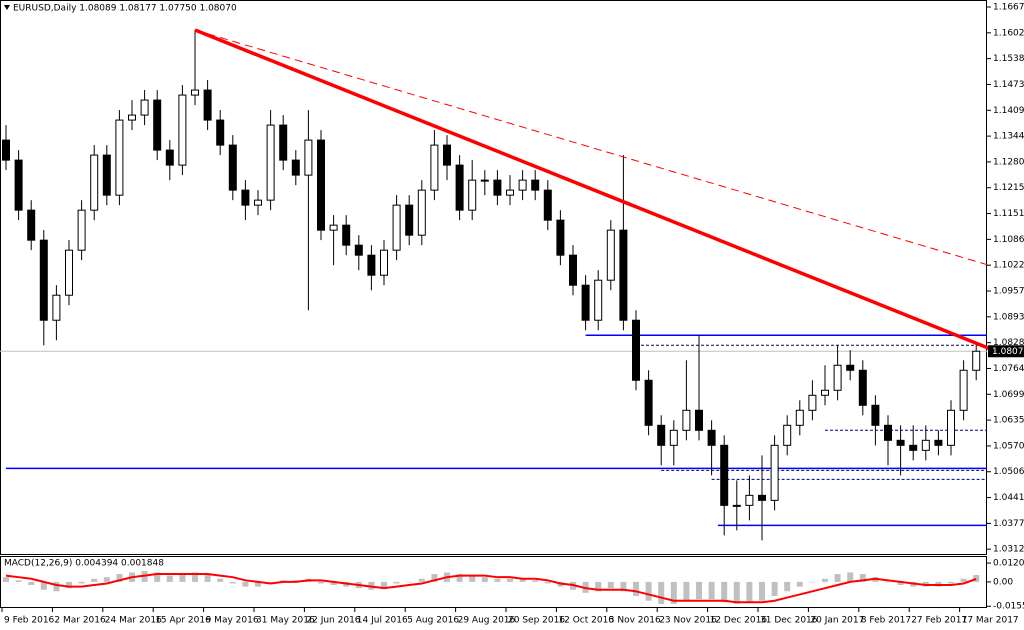  Describe the element at coordinates (990, 621) in the screenshot. I see `x-tick-label: 17 Mar 2017` at that location.